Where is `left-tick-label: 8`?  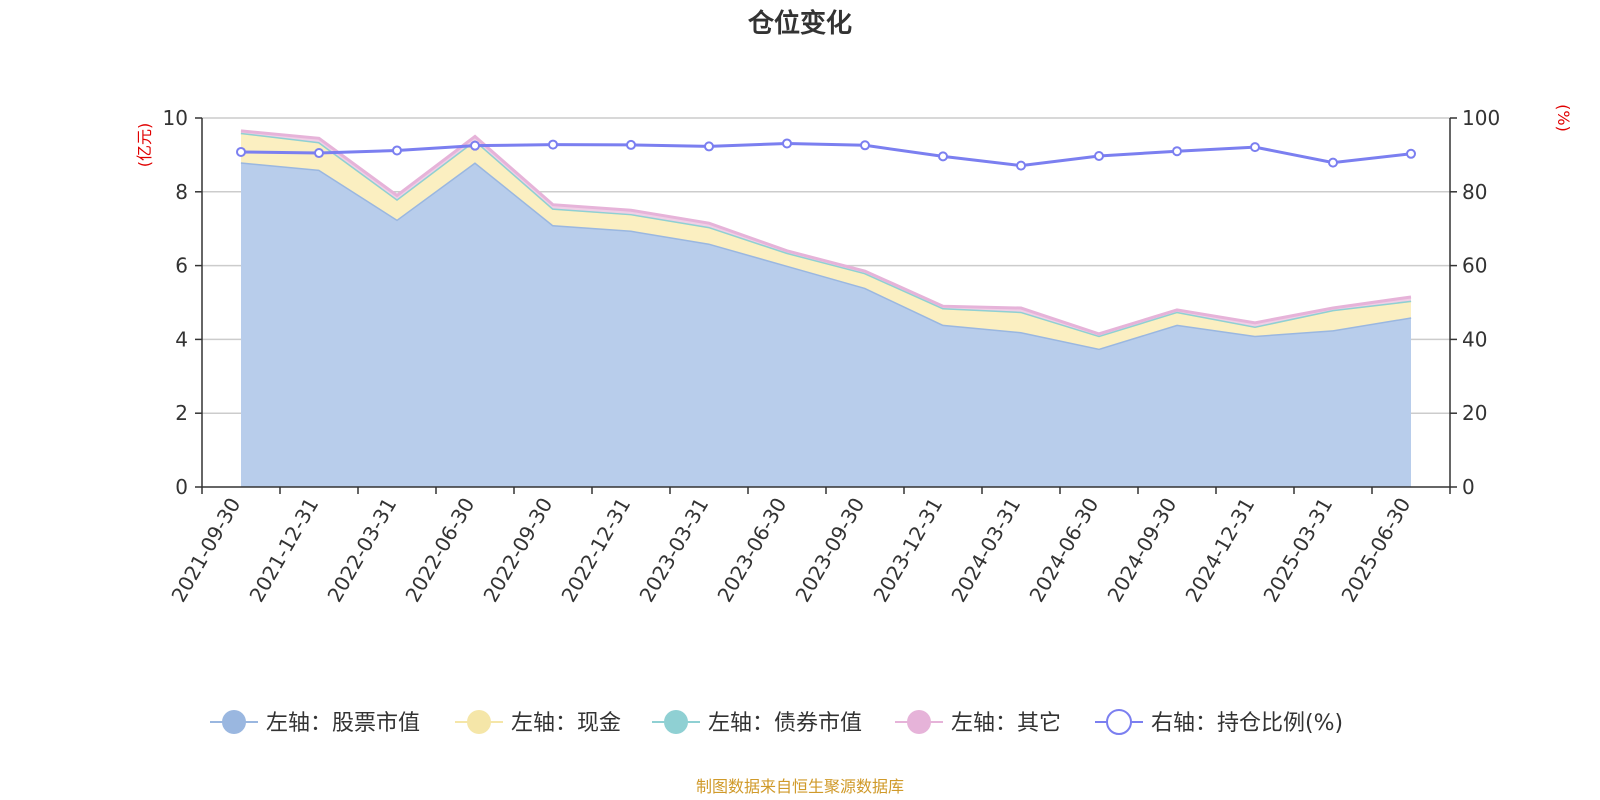 left-tick-label: 8 is located at coordinates (181, 192).